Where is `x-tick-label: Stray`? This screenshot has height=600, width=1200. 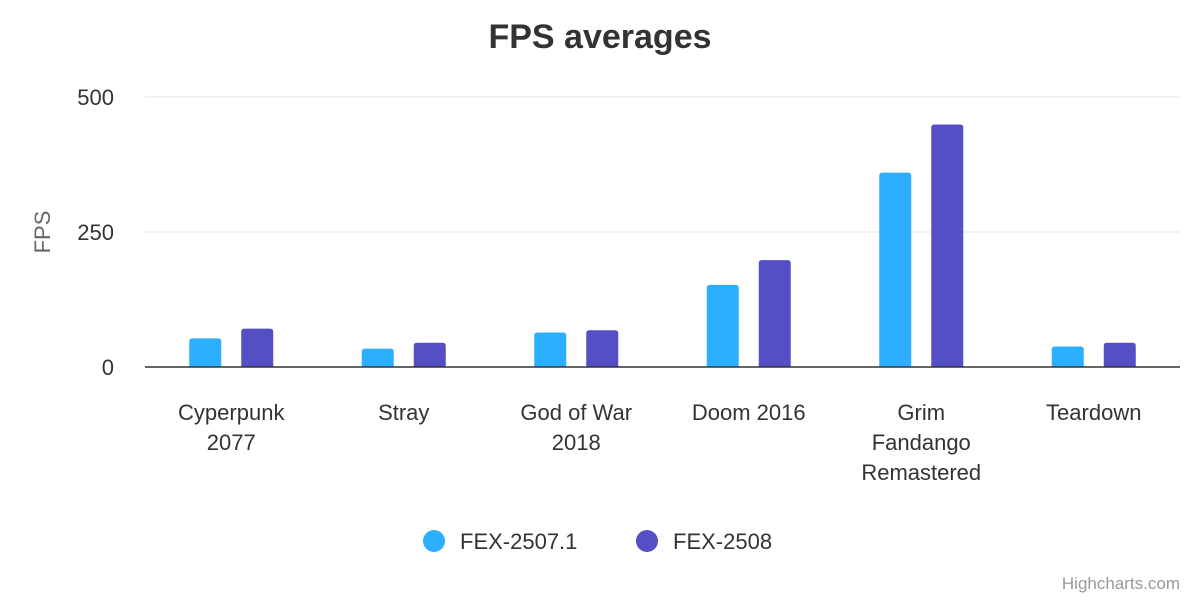
x-tick-label: Stray is located at coordinates (403, 412).